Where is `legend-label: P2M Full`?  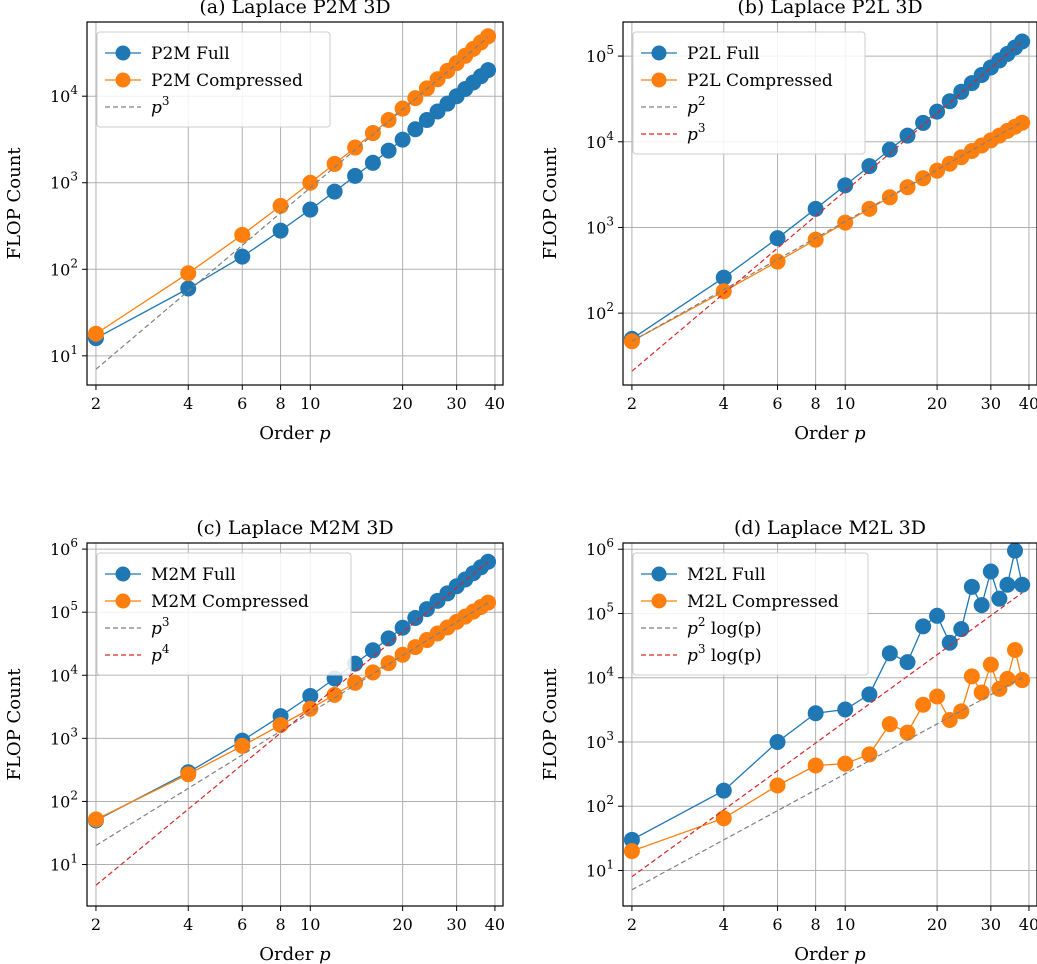
legend-label: P2M Full is located at coordinates (190, 54).